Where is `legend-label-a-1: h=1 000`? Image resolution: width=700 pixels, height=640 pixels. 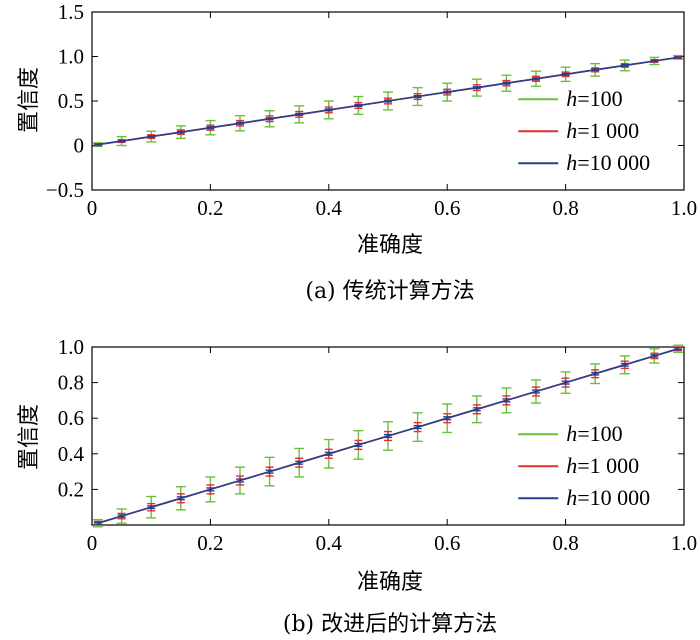 legend-label-a-1: h=1 000 is located at coordinates (602, 130).